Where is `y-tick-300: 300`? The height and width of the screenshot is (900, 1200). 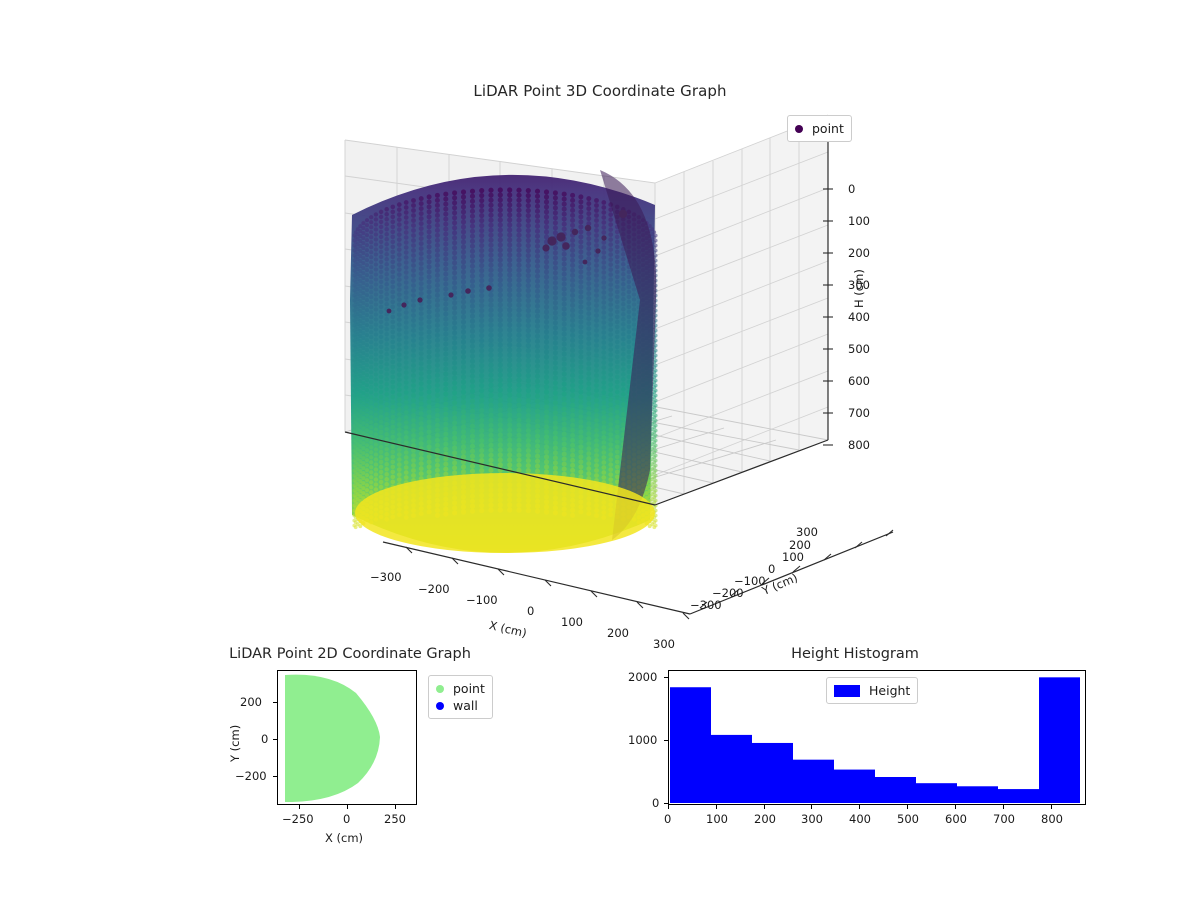
y-tick-300: 300 is located at coordinates (807, 532).